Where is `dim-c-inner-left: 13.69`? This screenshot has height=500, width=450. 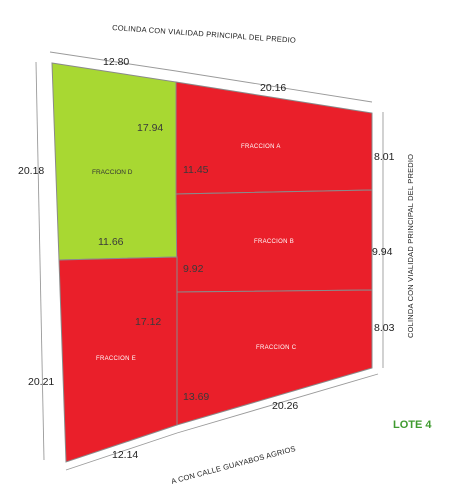 dim-c-inner-left: 13.69 is located at coordinates (196, 397).